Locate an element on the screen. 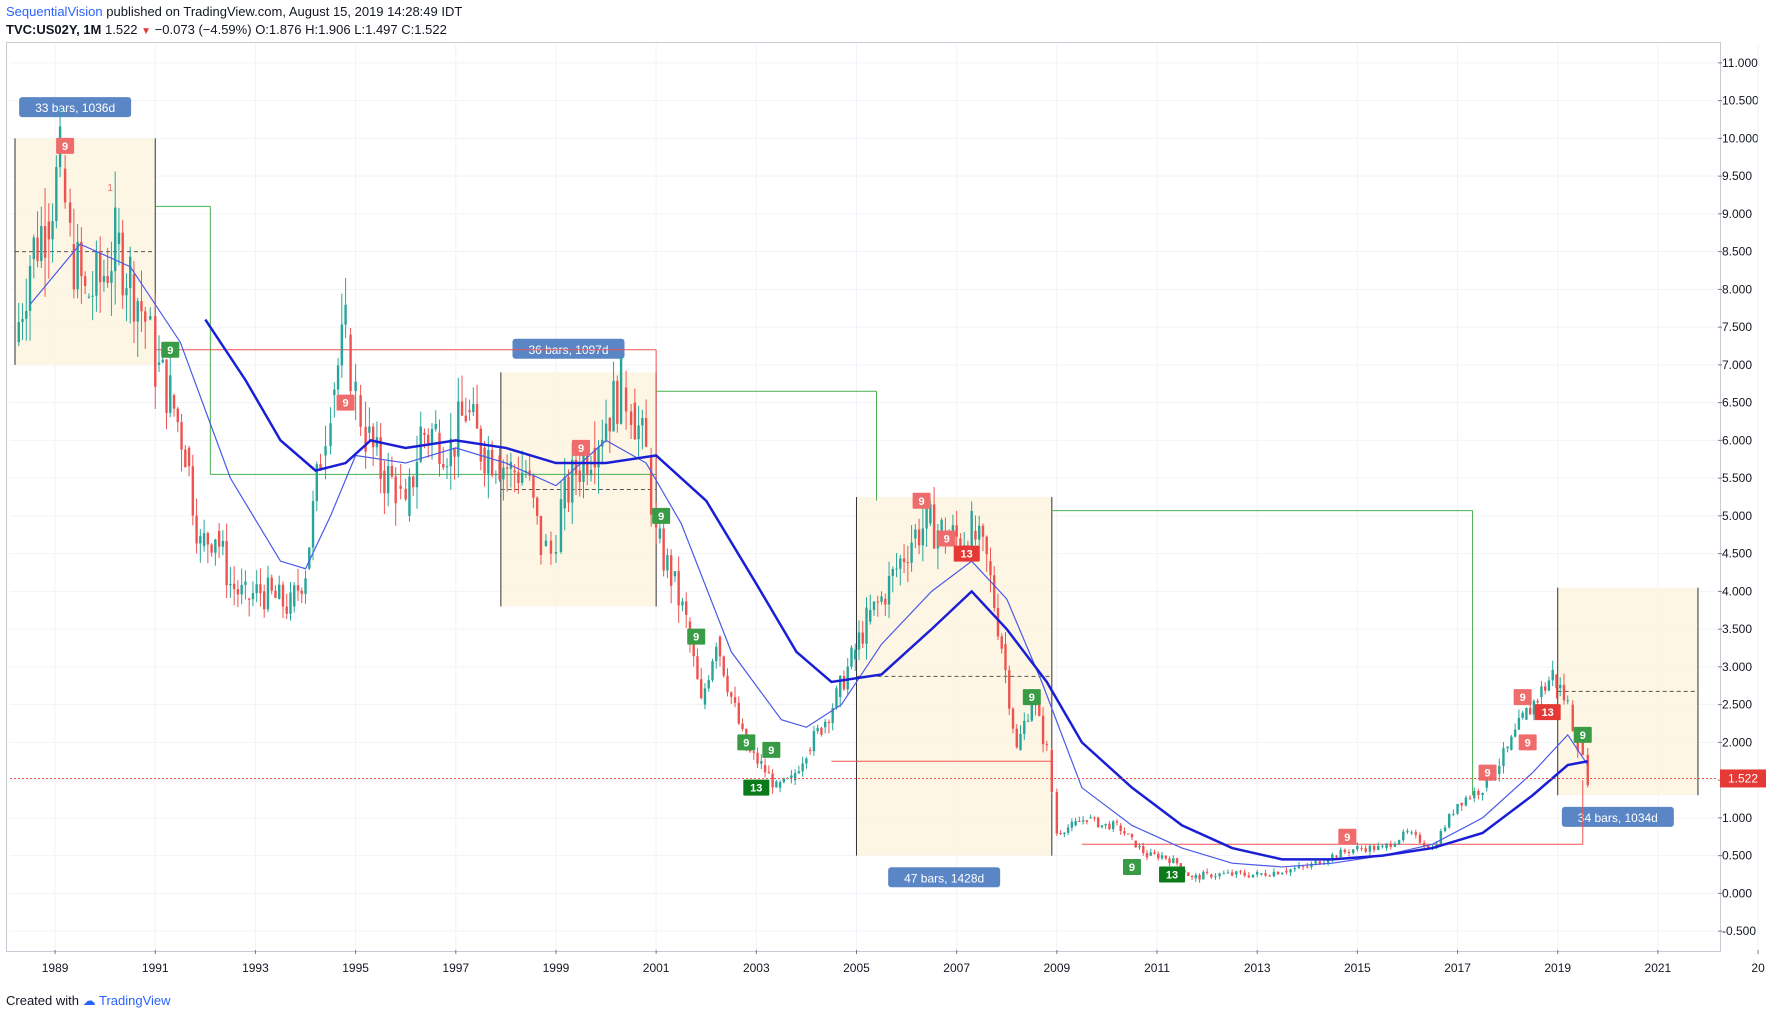 This screenshot has width=1788, height=1019. x-tick-label: 20 is located at coordinates (1758, 968).